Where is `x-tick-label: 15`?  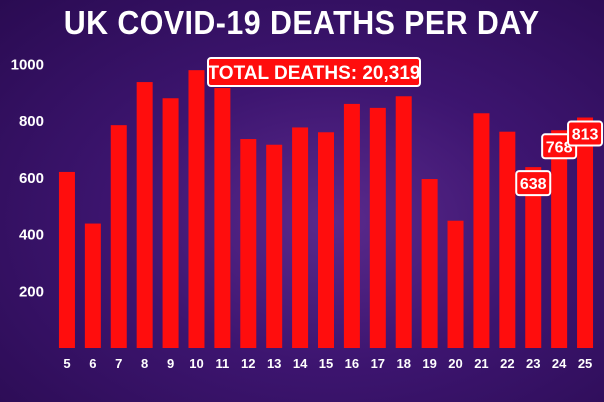 x-tick-label: 15 is located at coordinates (326, 363).